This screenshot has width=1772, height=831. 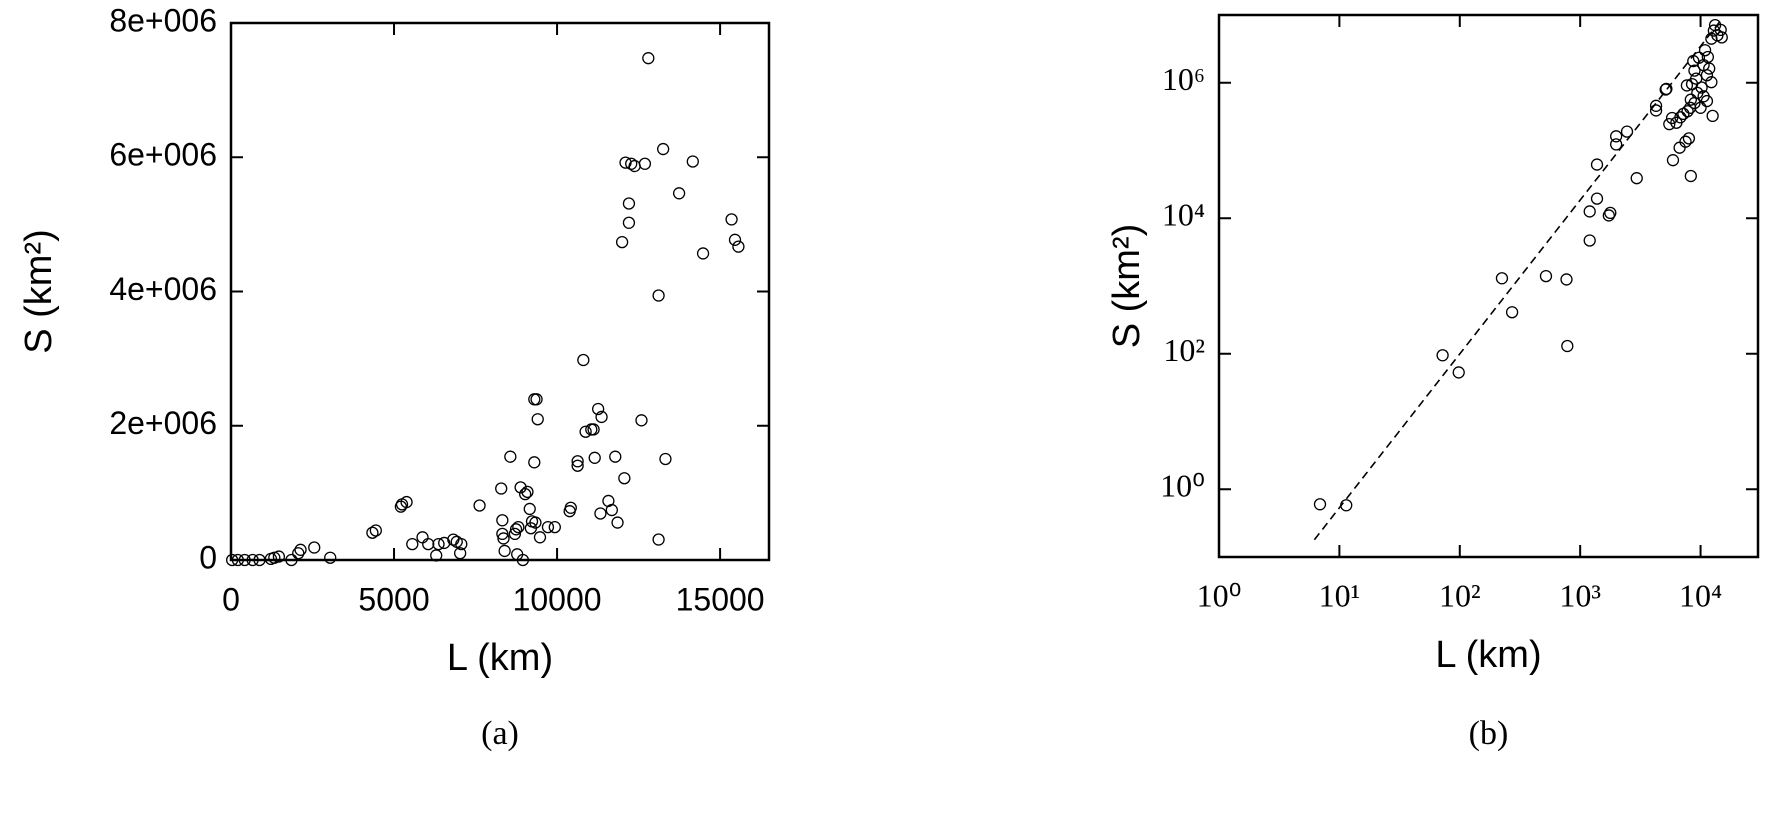 What do you see at coordinates (393, 599) in the screenshot?
I see `x-tick-label: 5000` at bounding box center [393, 599].